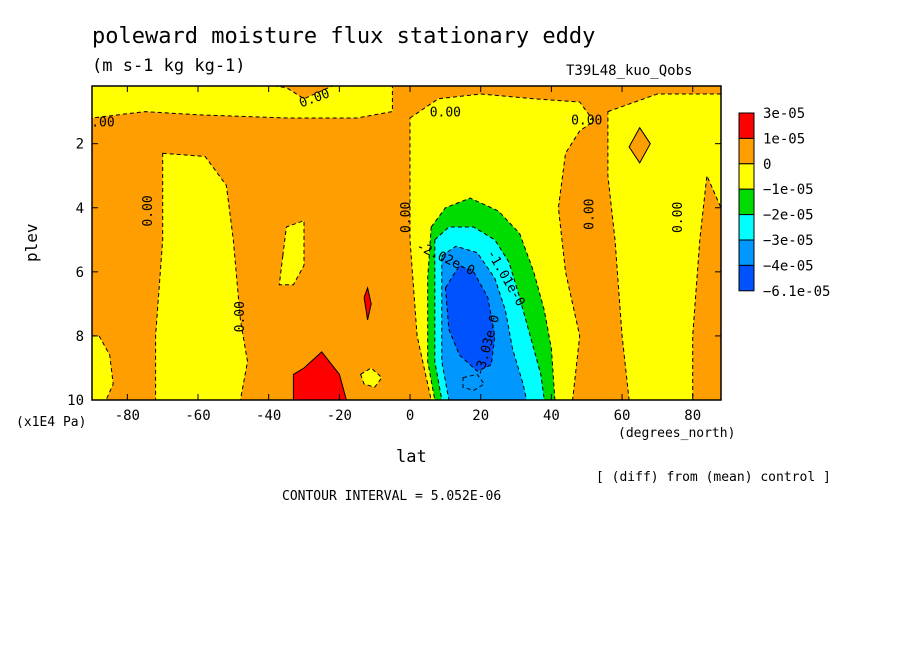 The width and height of the screenshot is (904, 654). What do you see at coordinates (148, 210) in the screenshot?
I see `contour-label-4: 0.00` at bounding box center [148, 210].